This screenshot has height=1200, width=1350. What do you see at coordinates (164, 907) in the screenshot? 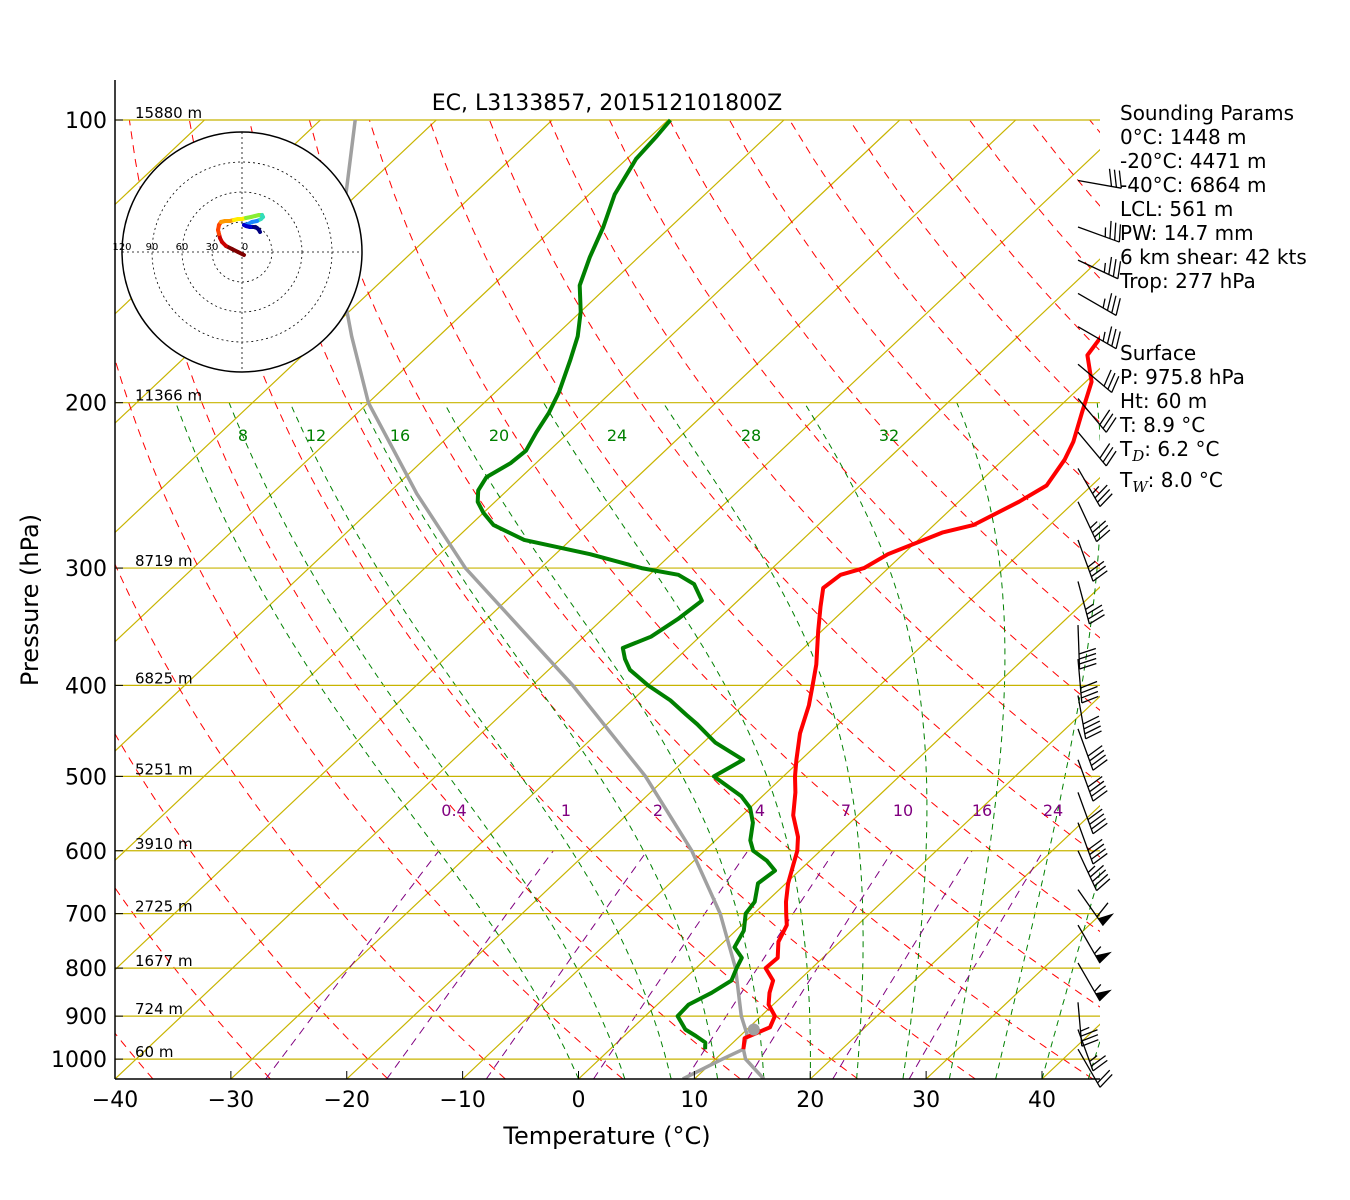
I see `height-label: 2725 m` at bounding box center [164, 907].